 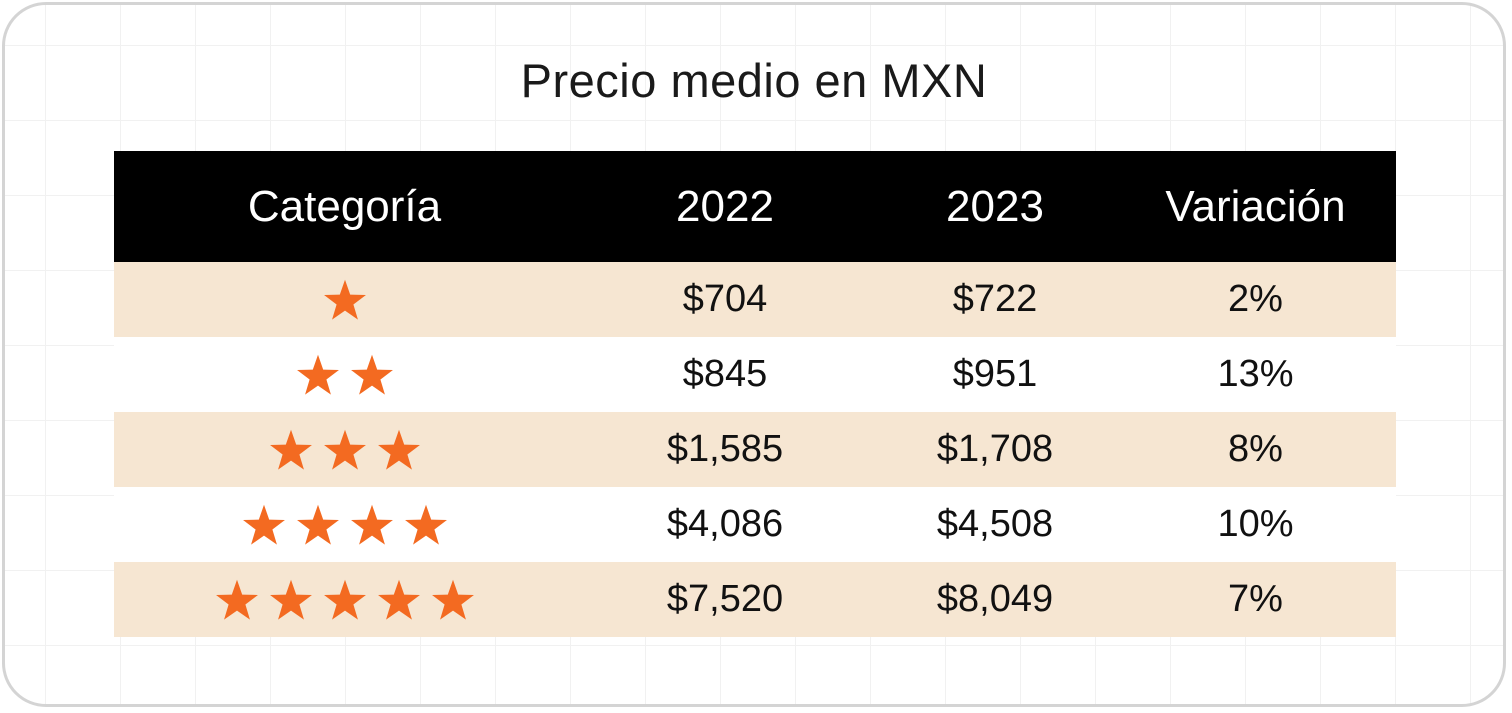 I want to click on variation: 10%, so click(x=1255, y=524).